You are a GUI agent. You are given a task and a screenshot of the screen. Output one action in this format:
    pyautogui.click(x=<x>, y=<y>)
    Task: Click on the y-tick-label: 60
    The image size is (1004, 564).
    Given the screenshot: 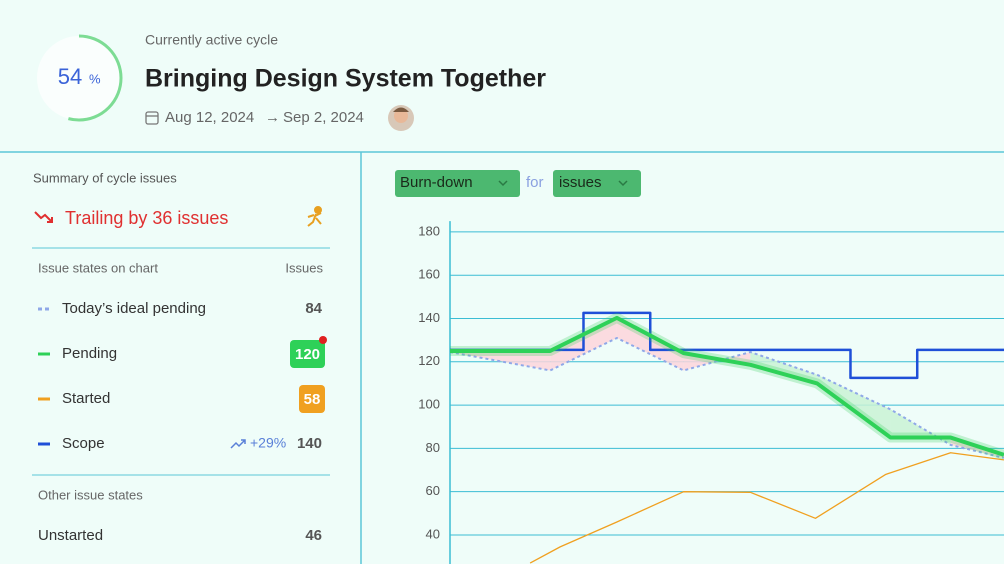 What is the action you would take?
    pyautogui.click(x=433, y=490)
    